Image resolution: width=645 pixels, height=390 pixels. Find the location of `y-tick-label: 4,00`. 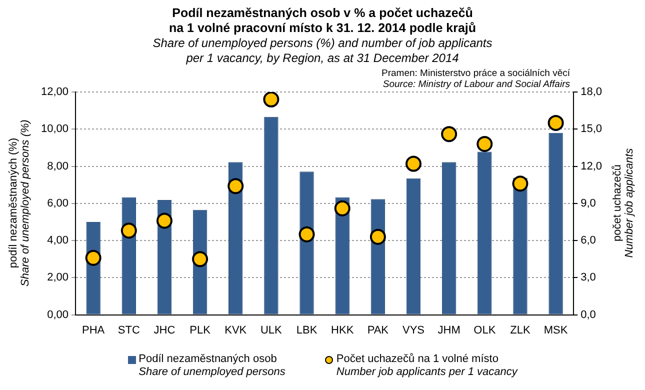

y-tick-label: 4,00 is located at coordinates (58, 240).